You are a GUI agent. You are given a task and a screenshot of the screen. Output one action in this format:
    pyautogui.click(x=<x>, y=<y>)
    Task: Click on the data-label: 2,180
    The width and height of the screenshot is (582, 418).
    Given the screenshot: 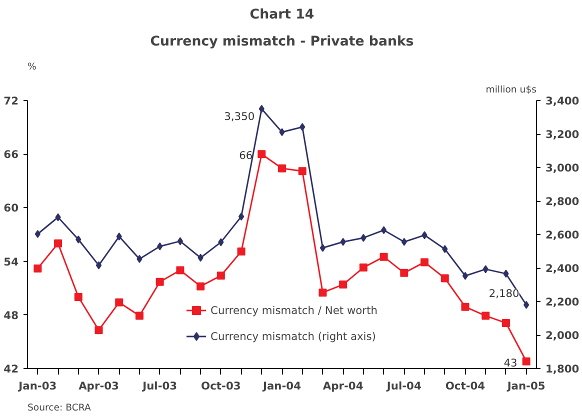 What is the action you would take?
    pyautogui.click(x=504, y=293)
    